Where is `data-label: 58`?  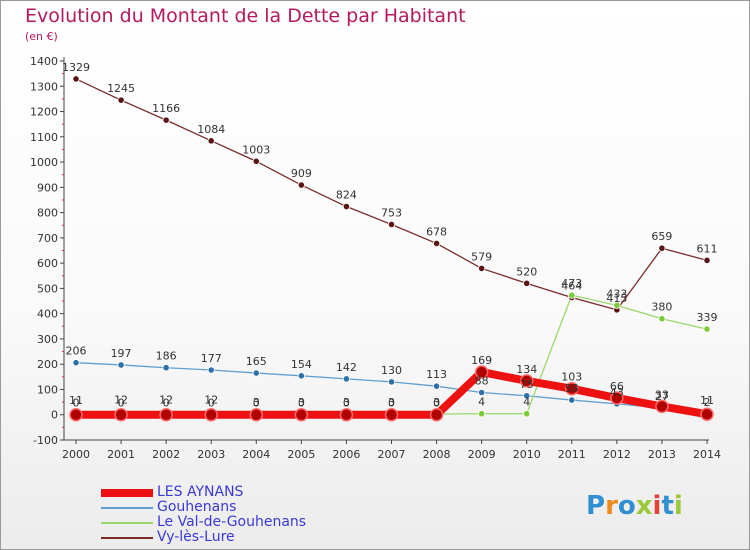 data-label: 58 is located at coordinates (572, 388).